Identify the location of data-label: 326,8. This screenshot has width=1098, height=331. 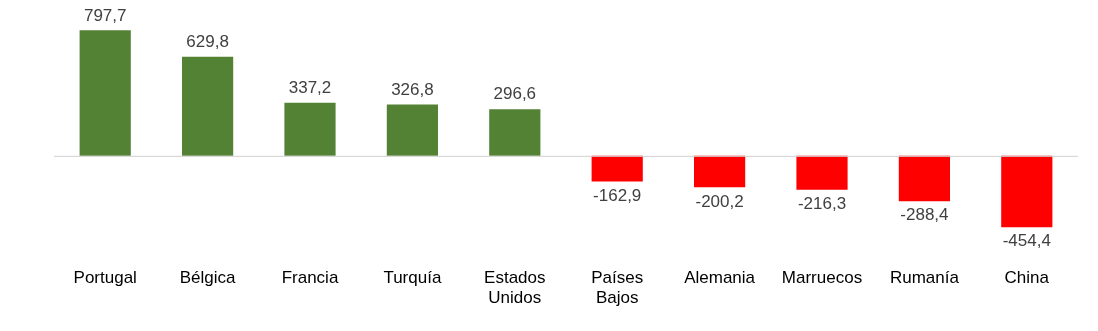
(412, 89).